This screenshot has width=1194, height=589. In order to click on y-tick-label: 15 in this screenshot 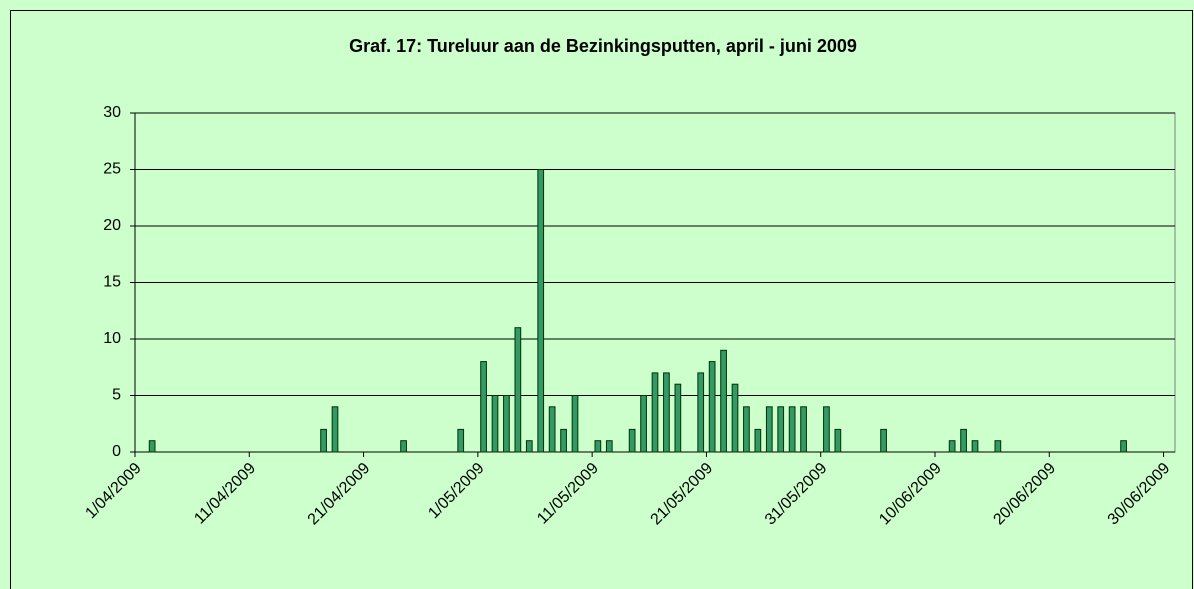, I will do `click(112, 282)`.